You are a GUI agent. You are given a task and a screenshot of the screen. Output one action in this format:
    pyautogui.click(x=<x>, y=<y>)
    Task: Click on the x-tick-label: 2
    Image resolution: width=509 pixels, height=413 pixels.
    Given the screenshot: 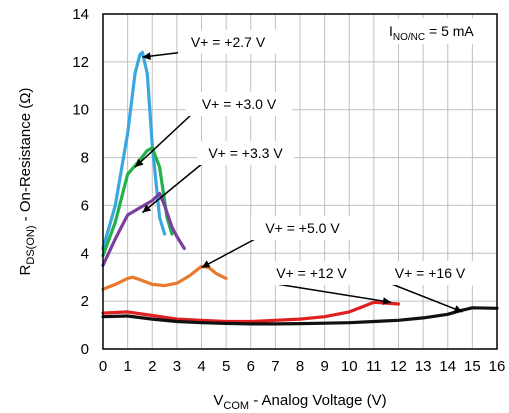 What is the action you would take?
    pyautogui.click(x=152, y=366)
    